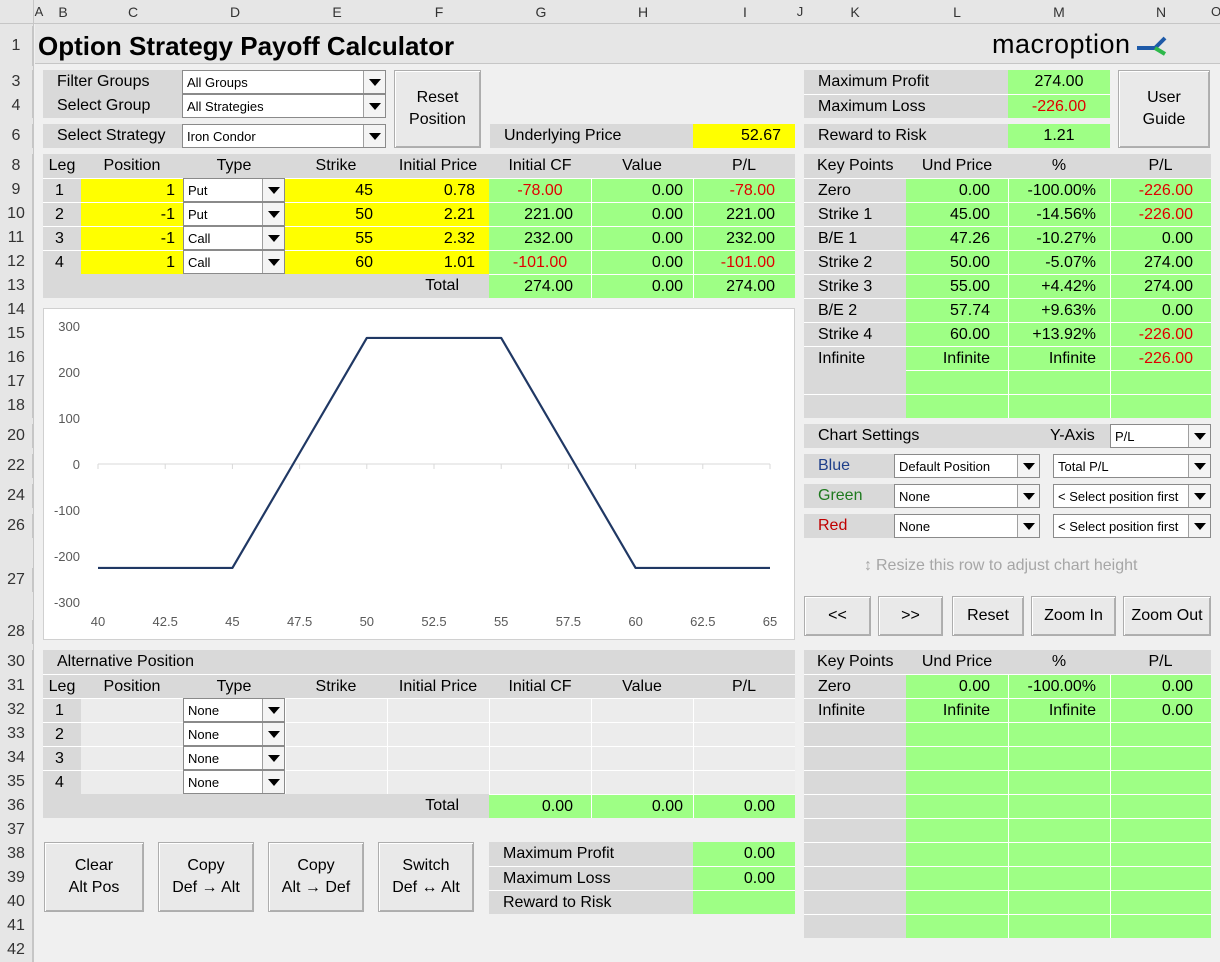  What do you see at coordinates (16, 686) in the screenshot?
I see `row-header: 31` at bounding box center [16, 686].